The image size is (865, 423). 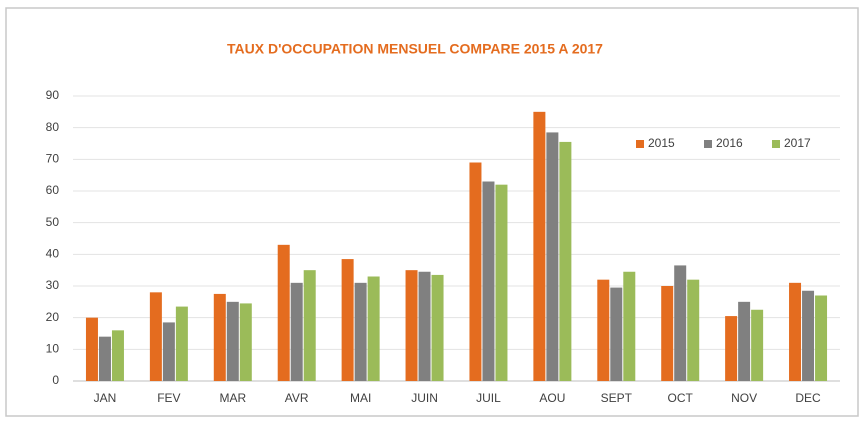 I want to click on x-tick-label: JUIN, so click(x=424, y=398).